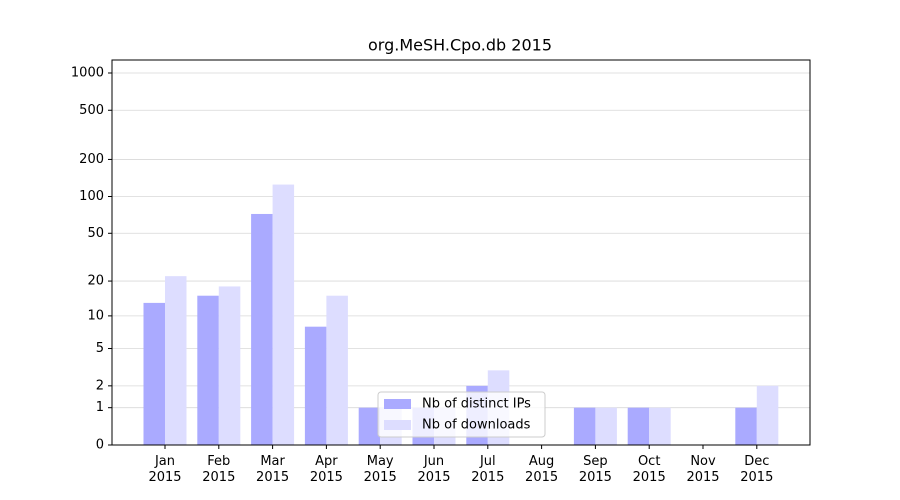 The image size is (900, 500). What do you see at coordinates (100, 348) in the screenshot?
I see `y-tick-label: 5` at bounding box center [100, 348].